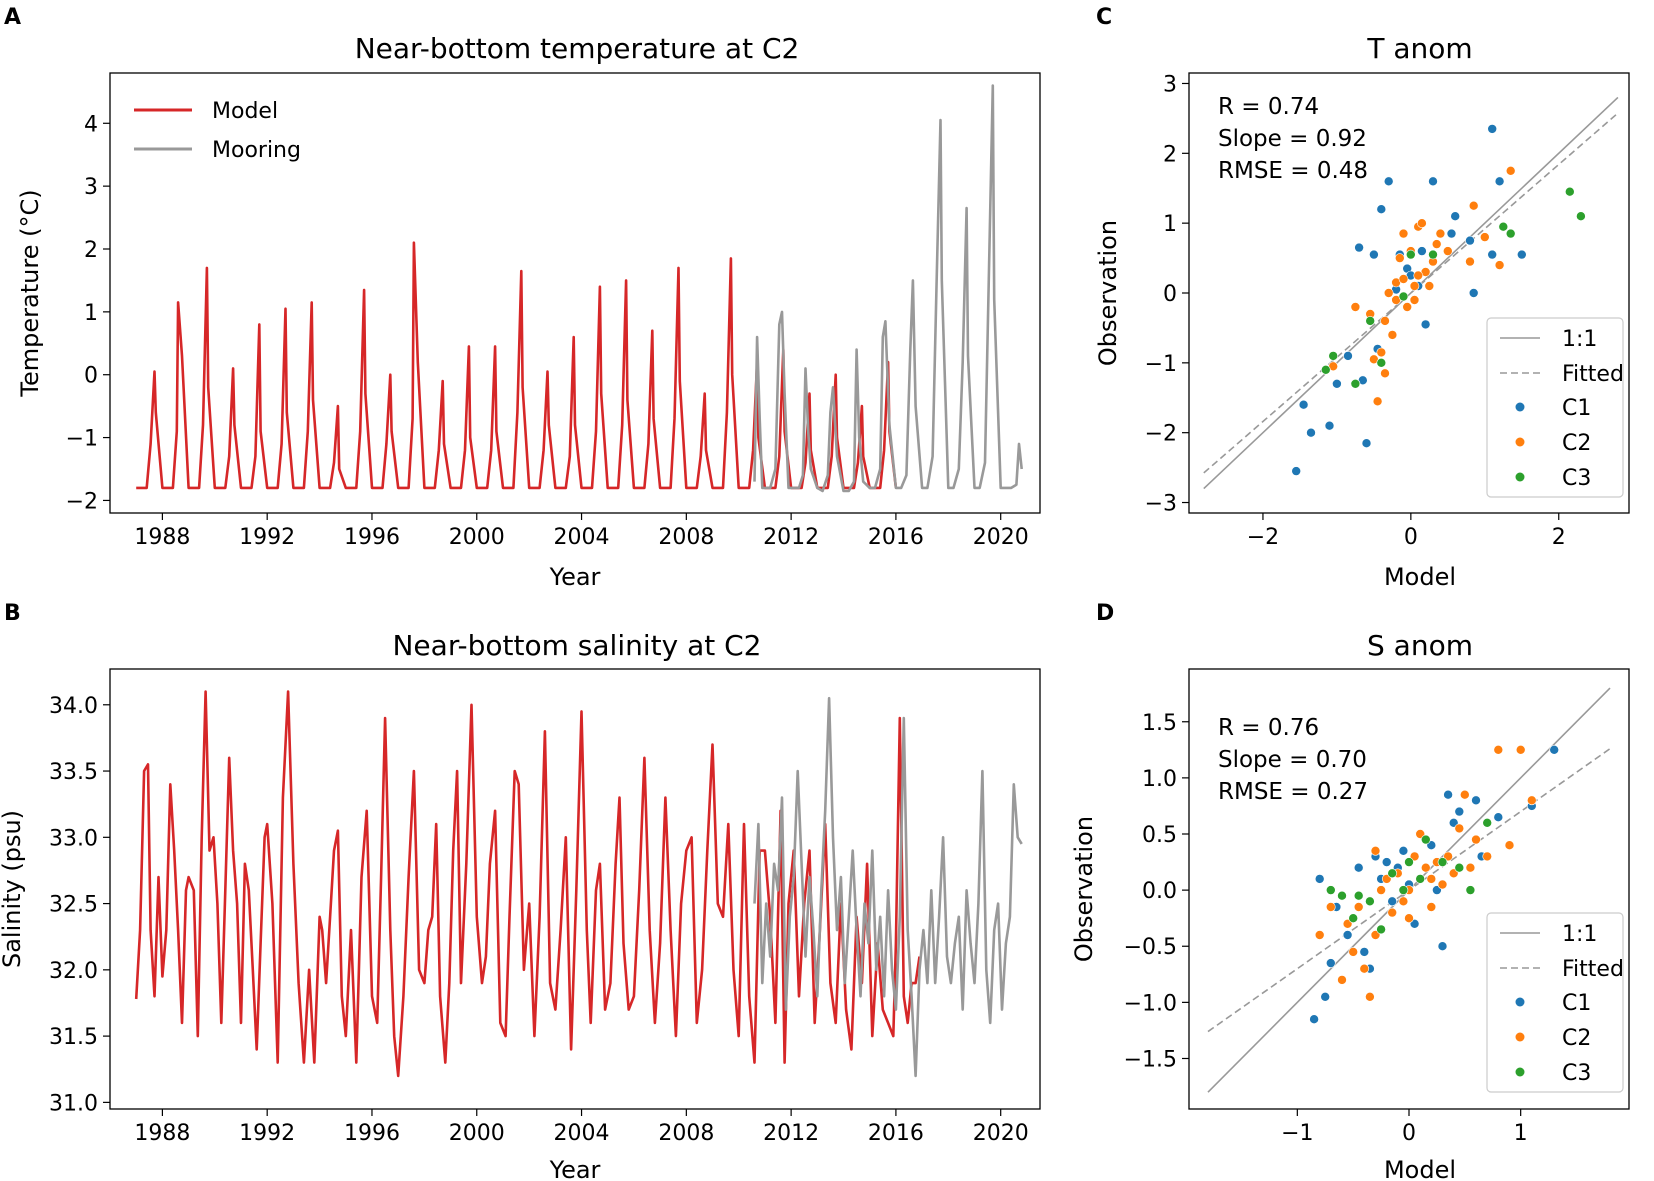 The width and height of the screenshot is (1654, 1181). Describe the element at coordinates (1159, 835) in the screenshot. I see `y-tick-label-d: 0.5` at that location.